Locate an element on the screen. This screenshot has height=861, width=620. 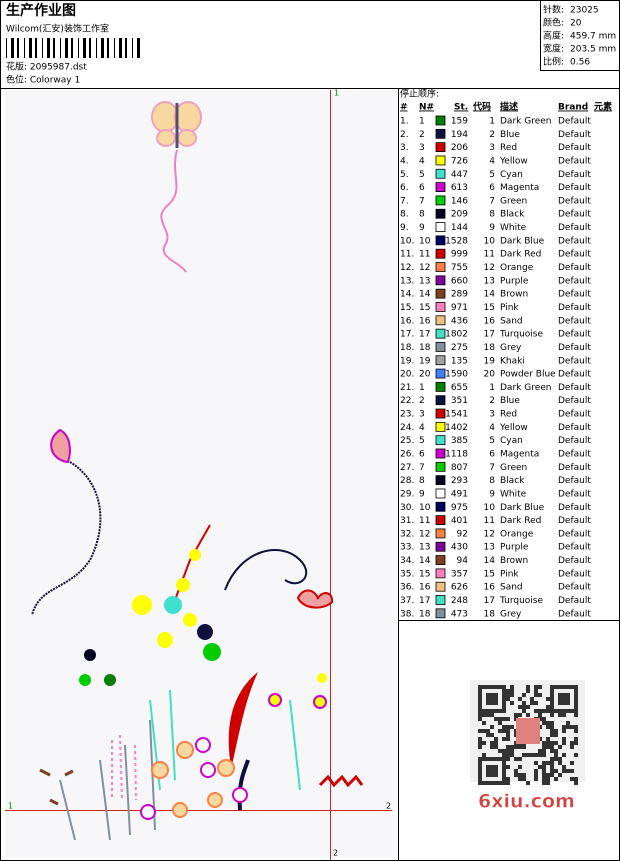
stat-value: 20 is located at coordinates (576, 24).